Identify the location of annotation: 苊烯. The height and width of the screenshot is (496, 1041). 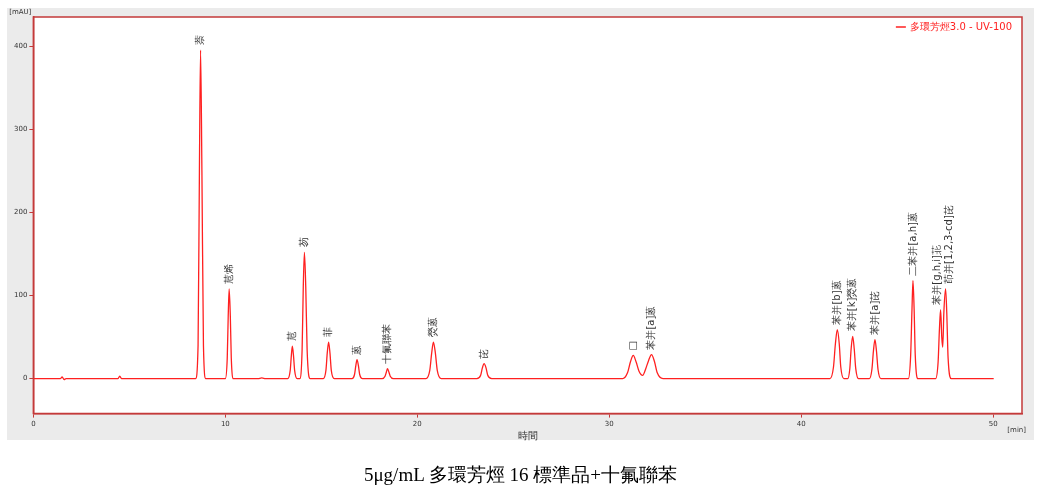
(228, 273).